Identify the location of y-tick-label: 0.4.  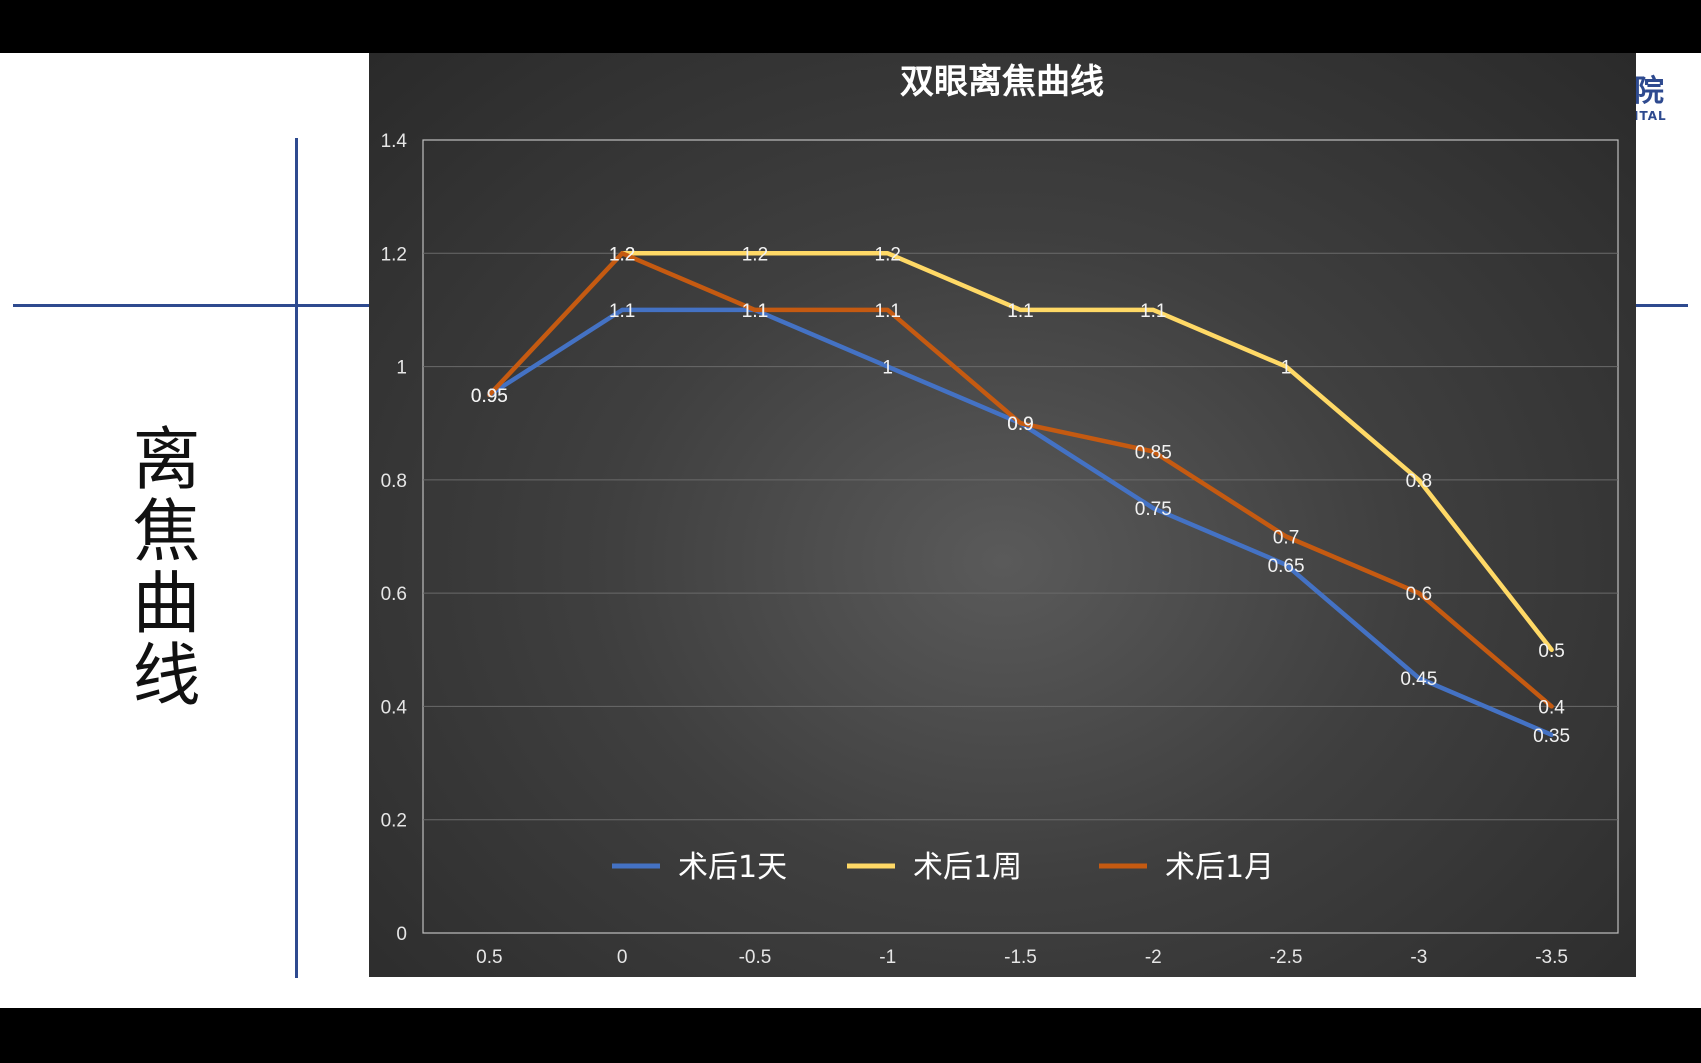
(394, 707).